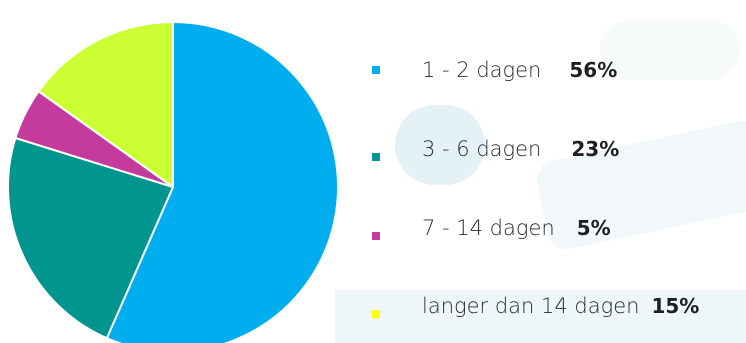 The width and height of the screenshot is (746, 343). I want to click on legend-percentage: 15%, so click(675, 306).